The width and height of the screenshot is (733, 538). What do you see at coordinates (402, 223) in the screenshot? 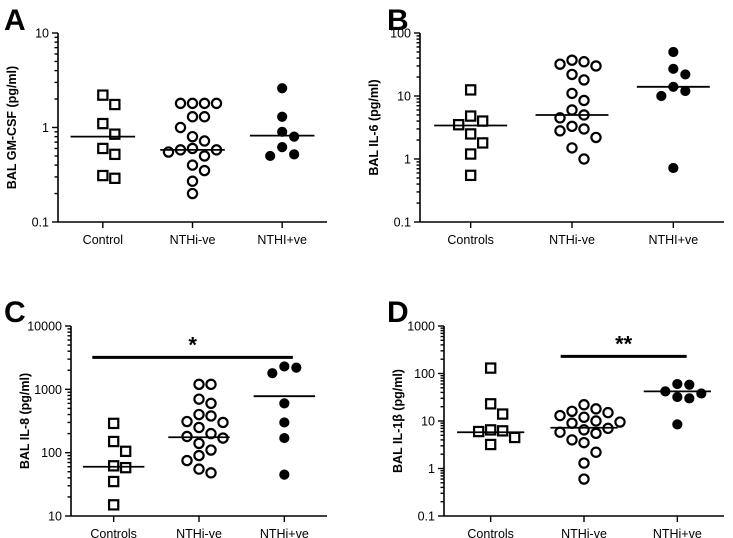
I see `y-tick-label: 0.1` at bounding box center [402, 223].